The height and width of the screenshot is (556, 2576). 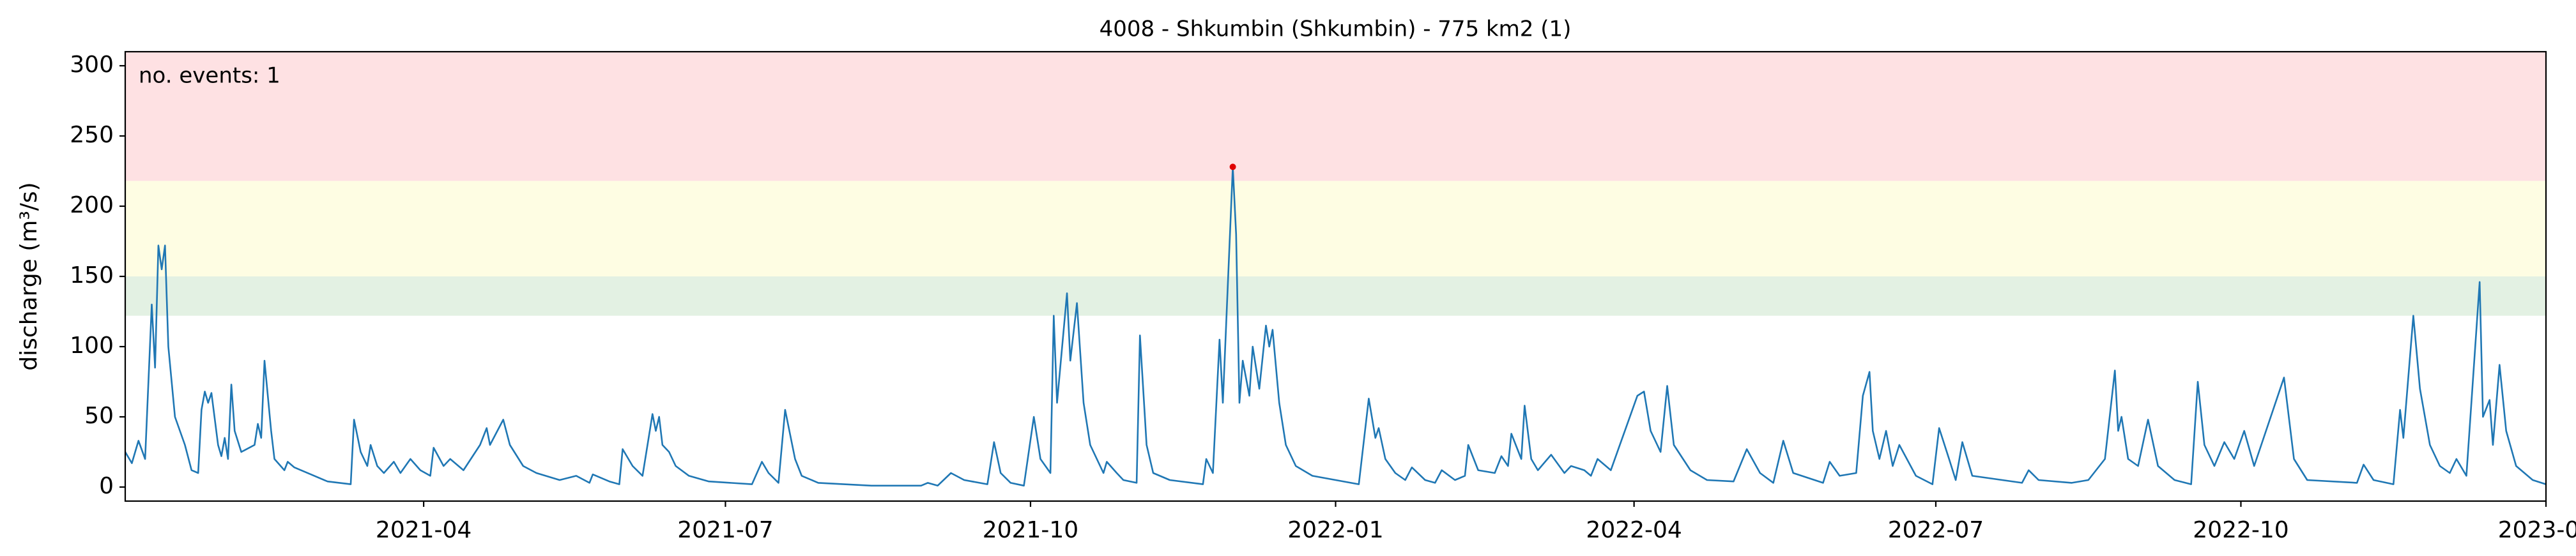 I want to click on x-tick-label: 2021-07, so click(x=725, y=530).